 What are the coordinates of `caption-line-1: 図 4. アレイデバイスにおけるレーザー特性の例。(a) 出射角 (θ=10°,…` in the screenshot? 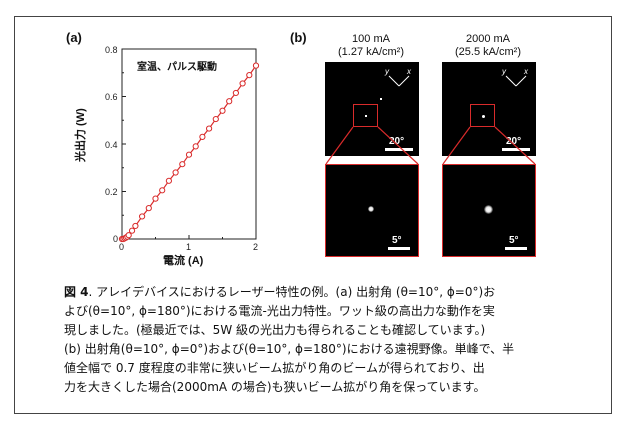 It's located at (323, 292).